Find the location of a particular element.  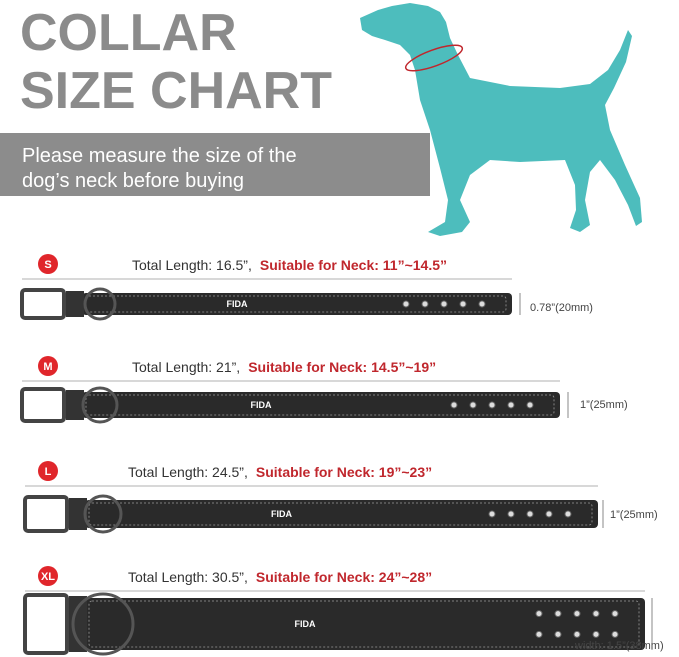

total-length: Total Length: 16.5”, is located at coordinates (192, 265).